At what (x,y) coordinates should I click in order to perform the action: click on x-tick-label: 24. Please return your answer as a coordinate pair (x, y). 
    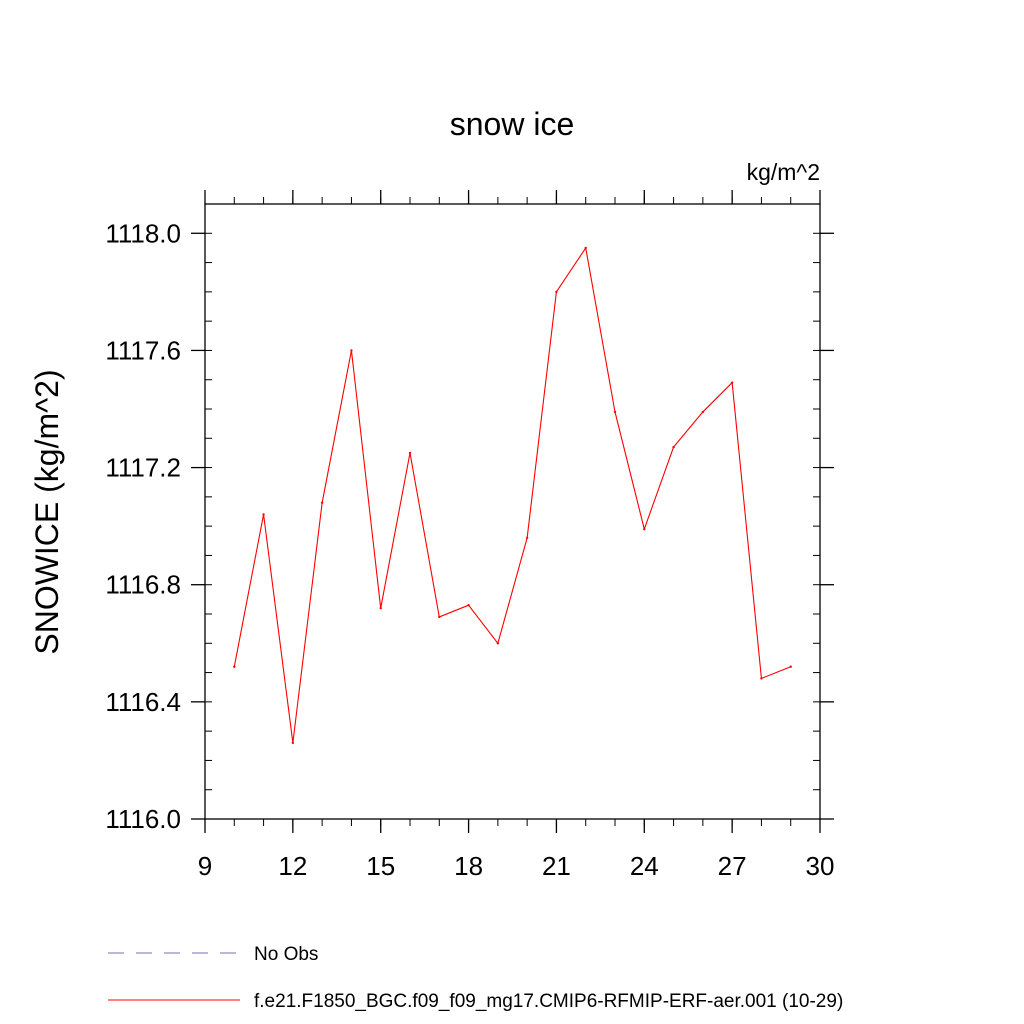
    Looking at the image, I should click on (644, 866).